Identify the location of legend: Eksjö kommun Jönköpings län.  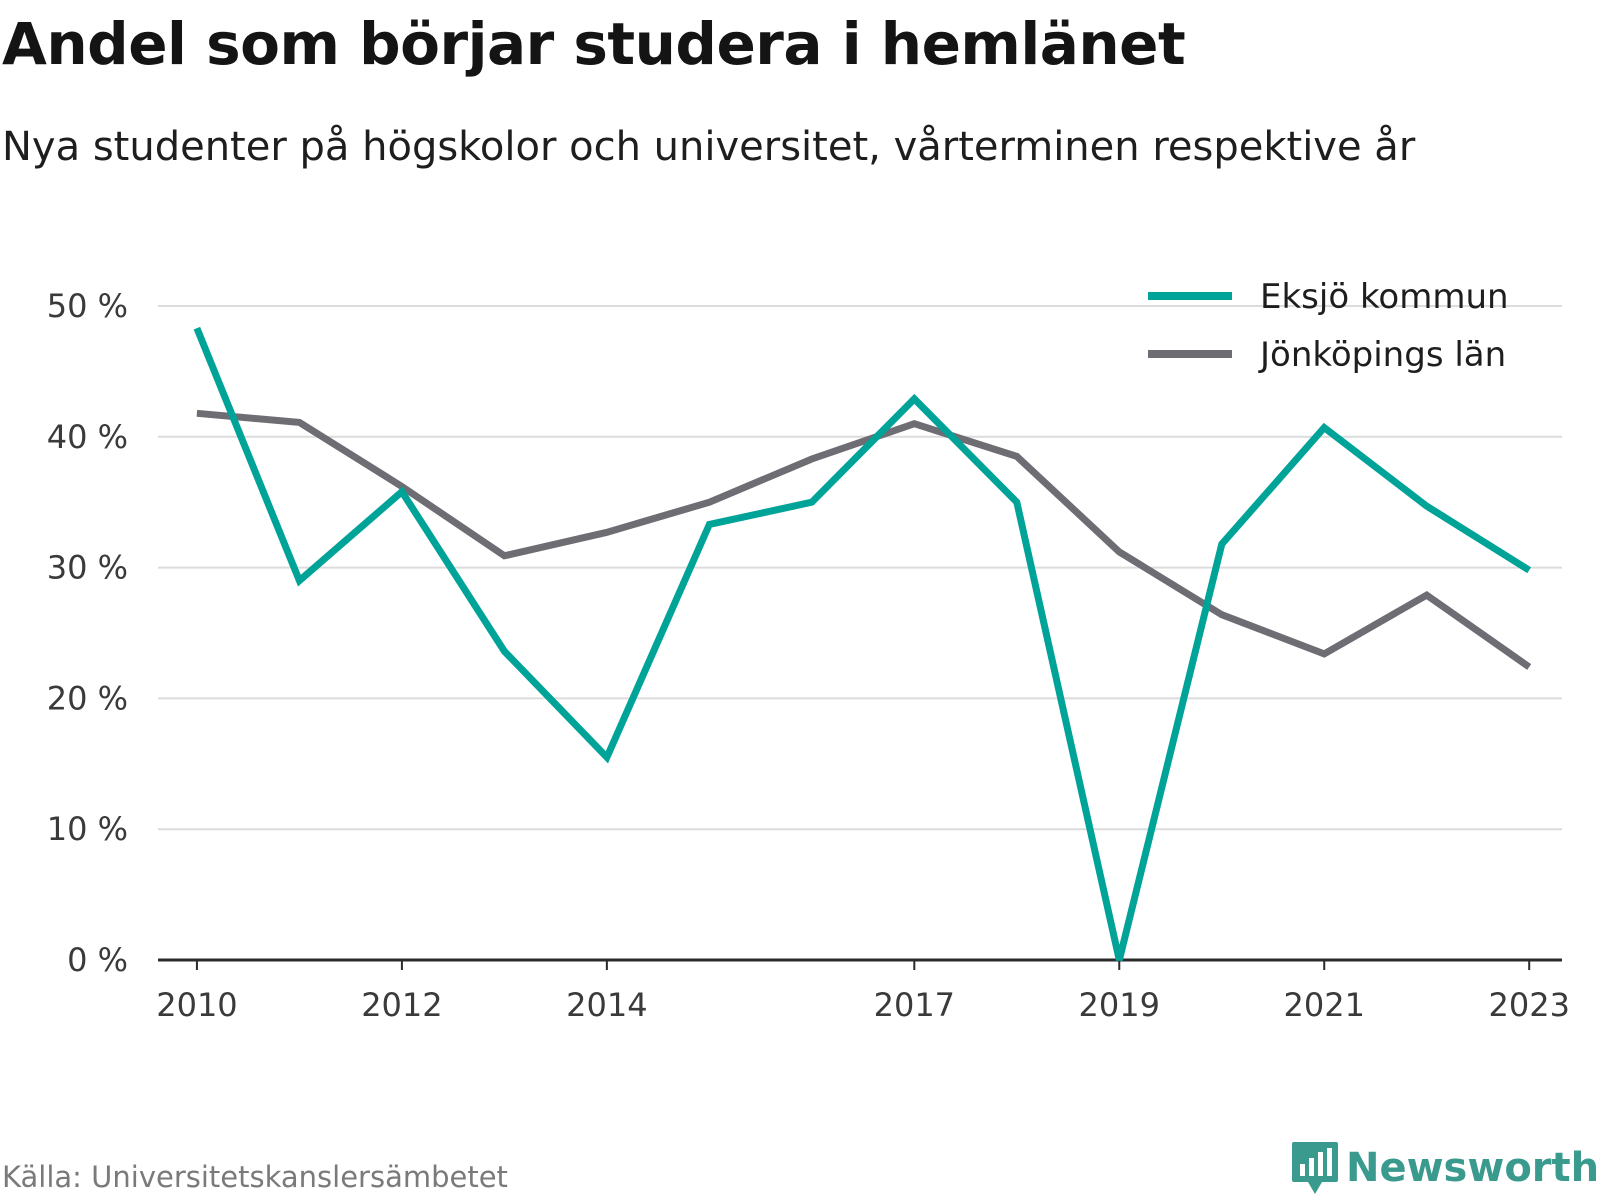
(1328, 326).